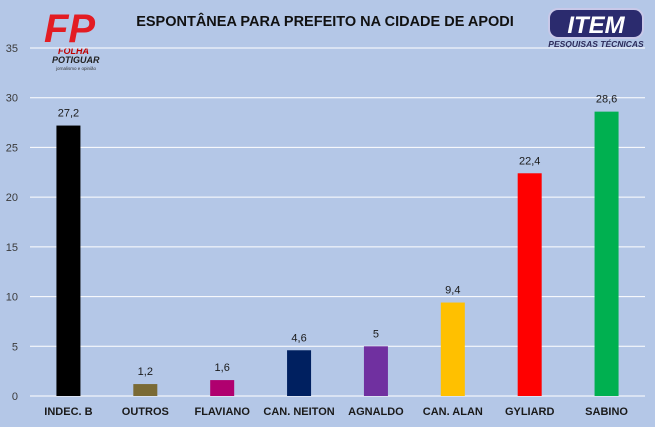 This screenshot has height=427, width=655. What do you see at coordinates (376, 334) in the screenshot?
I see `data-label: 5` at bounding box center [376, 334].